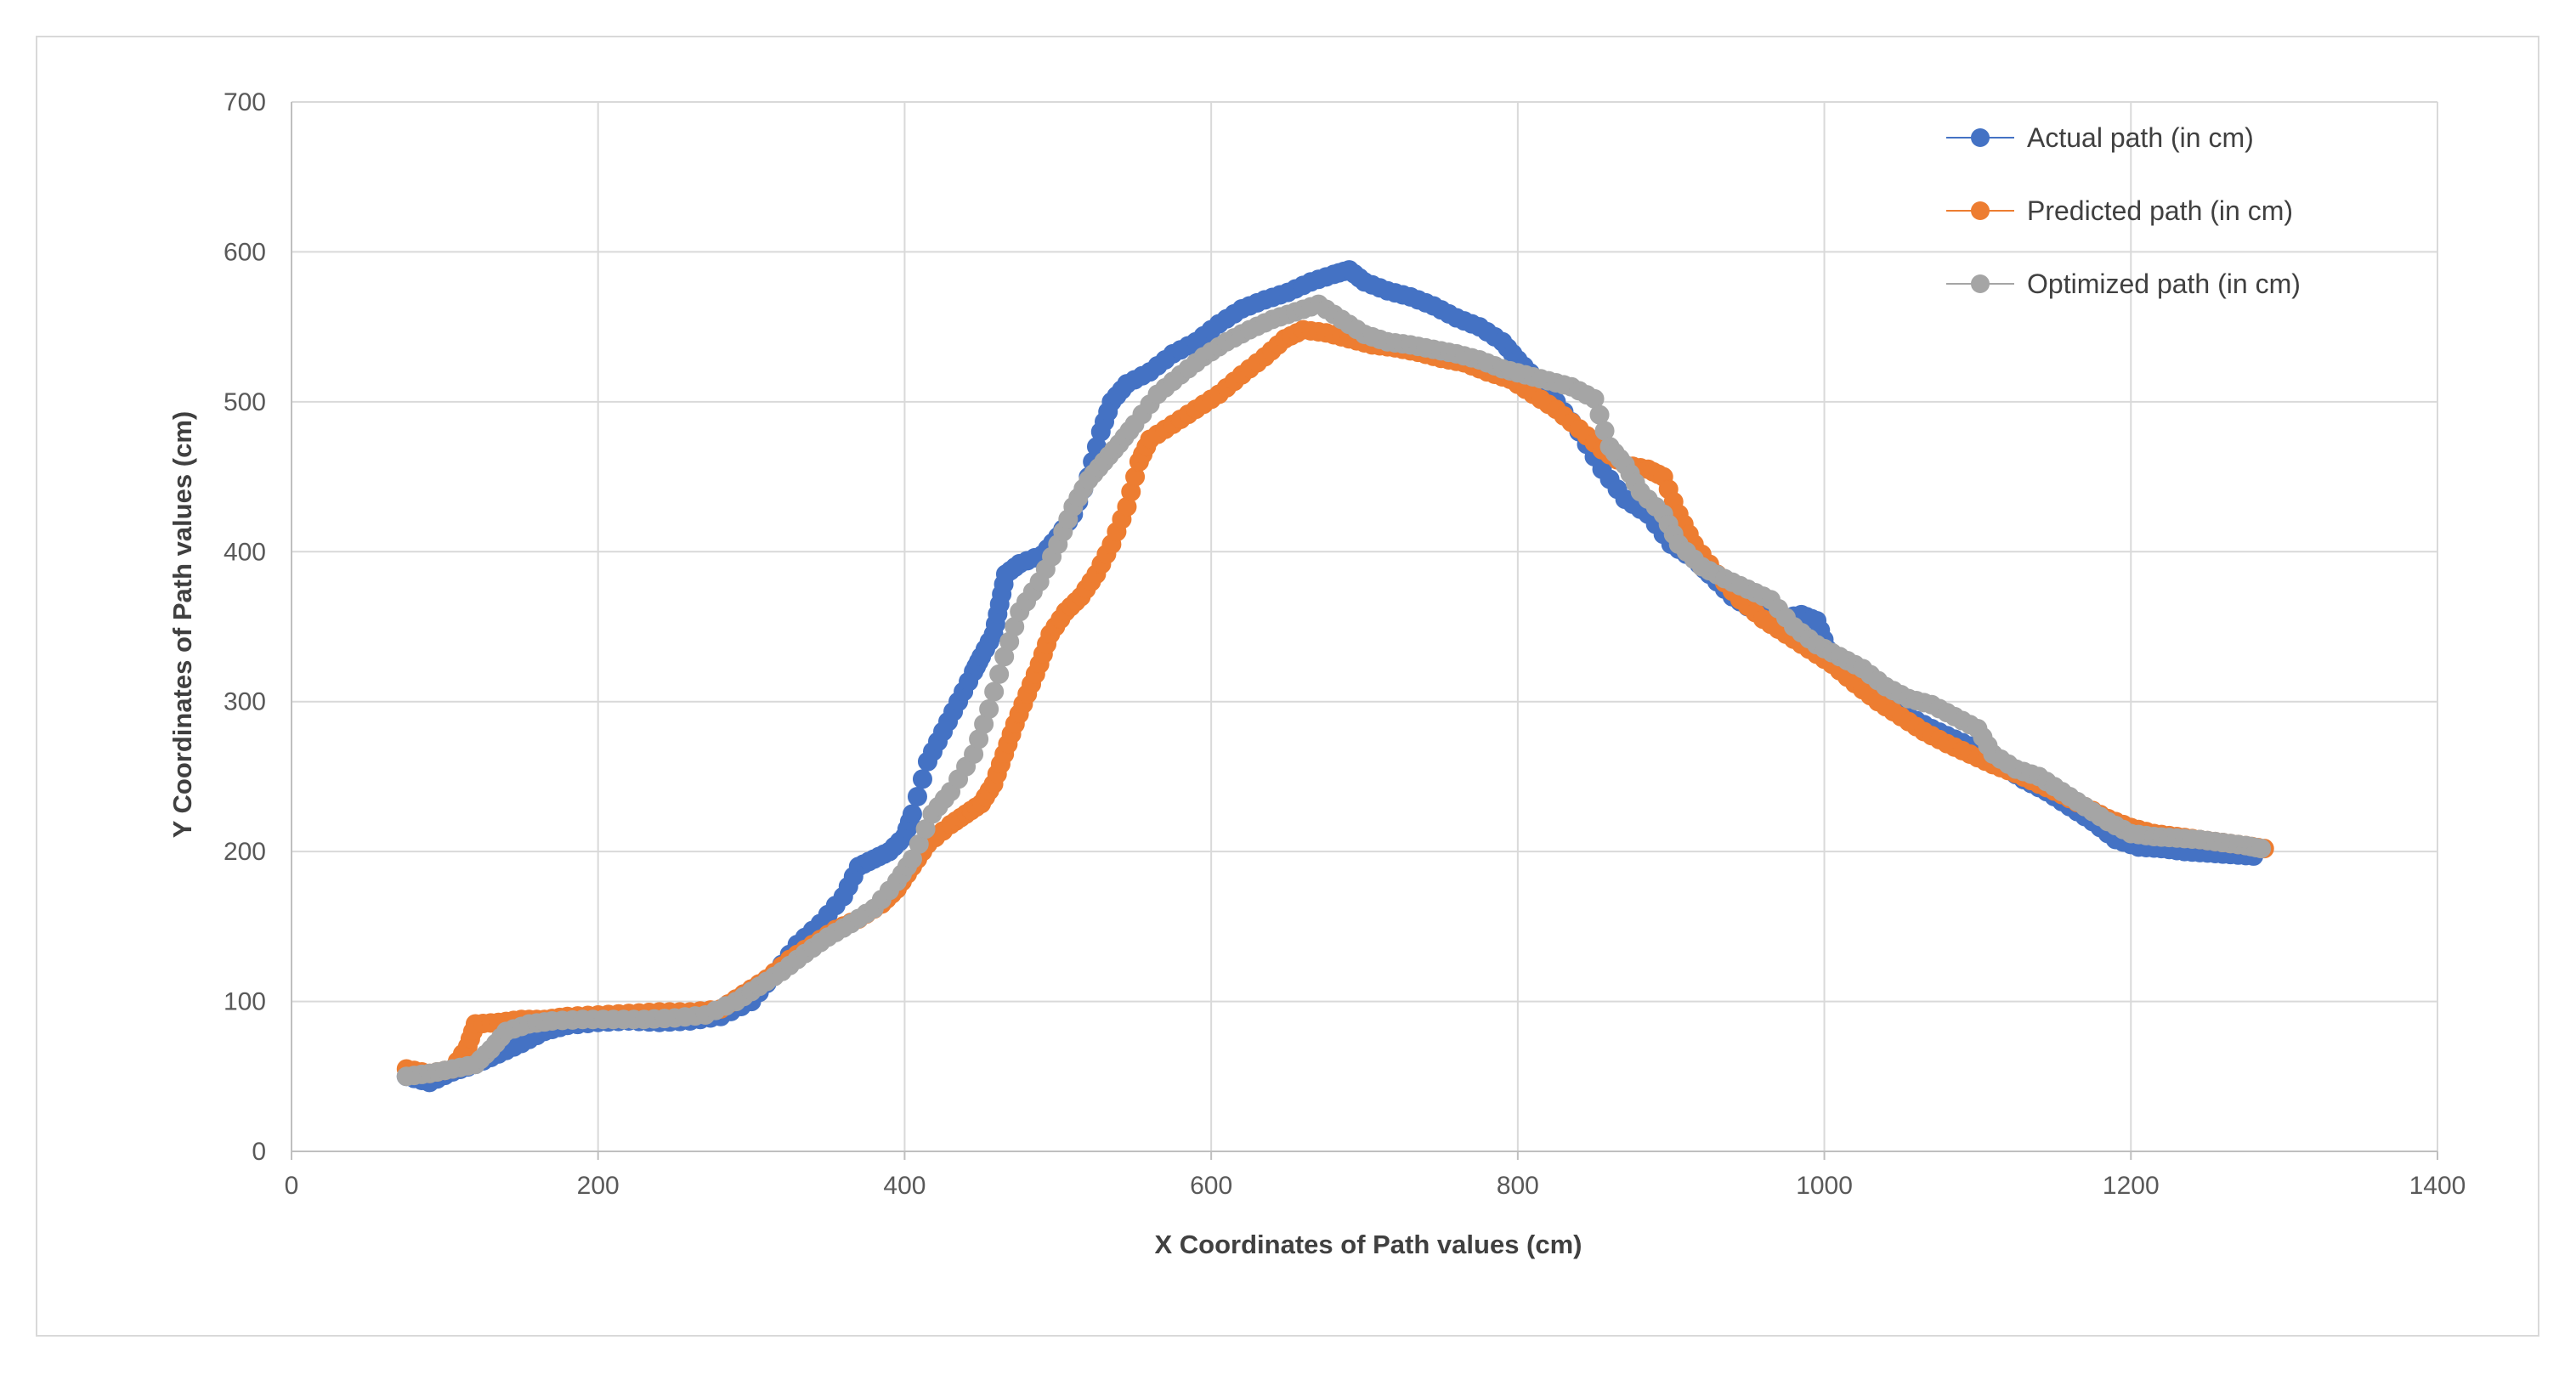 Image resolution: width=2576 pixels, height=1374 pixels. I want to click on x-axis-title: X Coordinates of Path values (cm), so click(1368, 1244).